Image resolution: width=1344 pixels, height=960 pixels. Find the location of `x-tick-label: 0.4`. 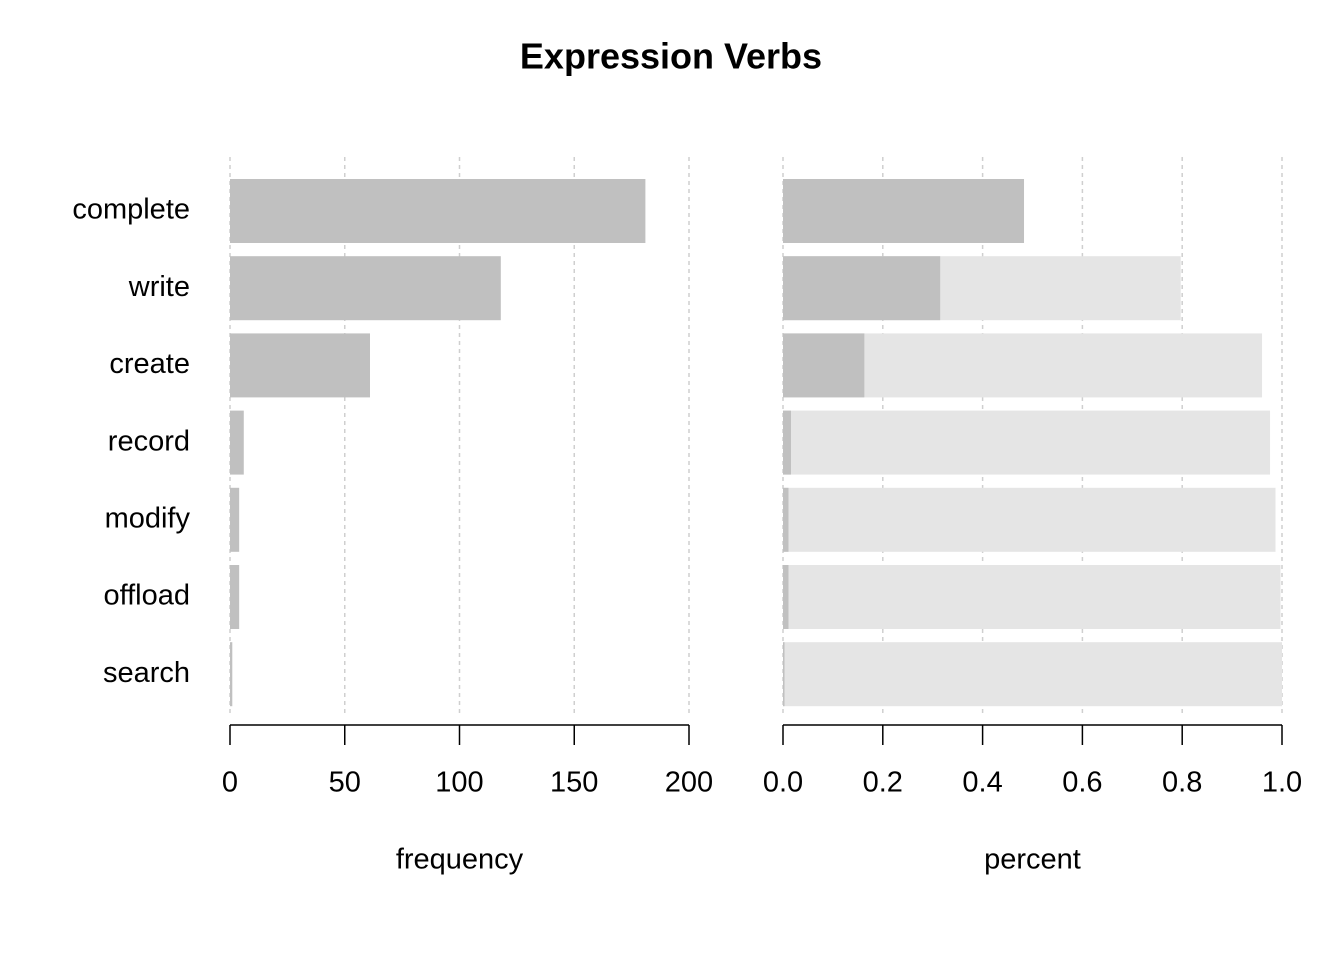

x-tick-label: 0.4 is located at coordinates (982, 783).